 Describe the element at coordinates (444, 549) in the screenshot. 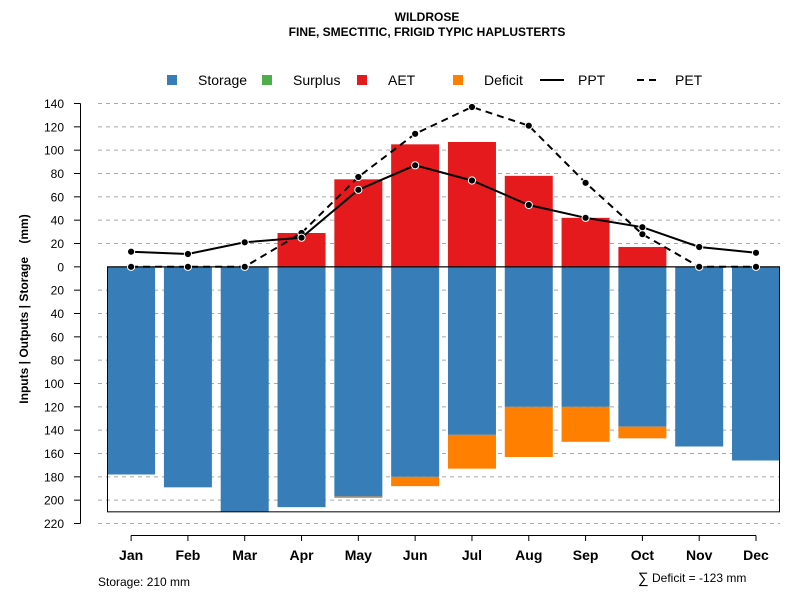

I see `x-axis: Jan Feb Mar Apr May Jun Jul Aug Sep Oct Nov Dec` at that location.